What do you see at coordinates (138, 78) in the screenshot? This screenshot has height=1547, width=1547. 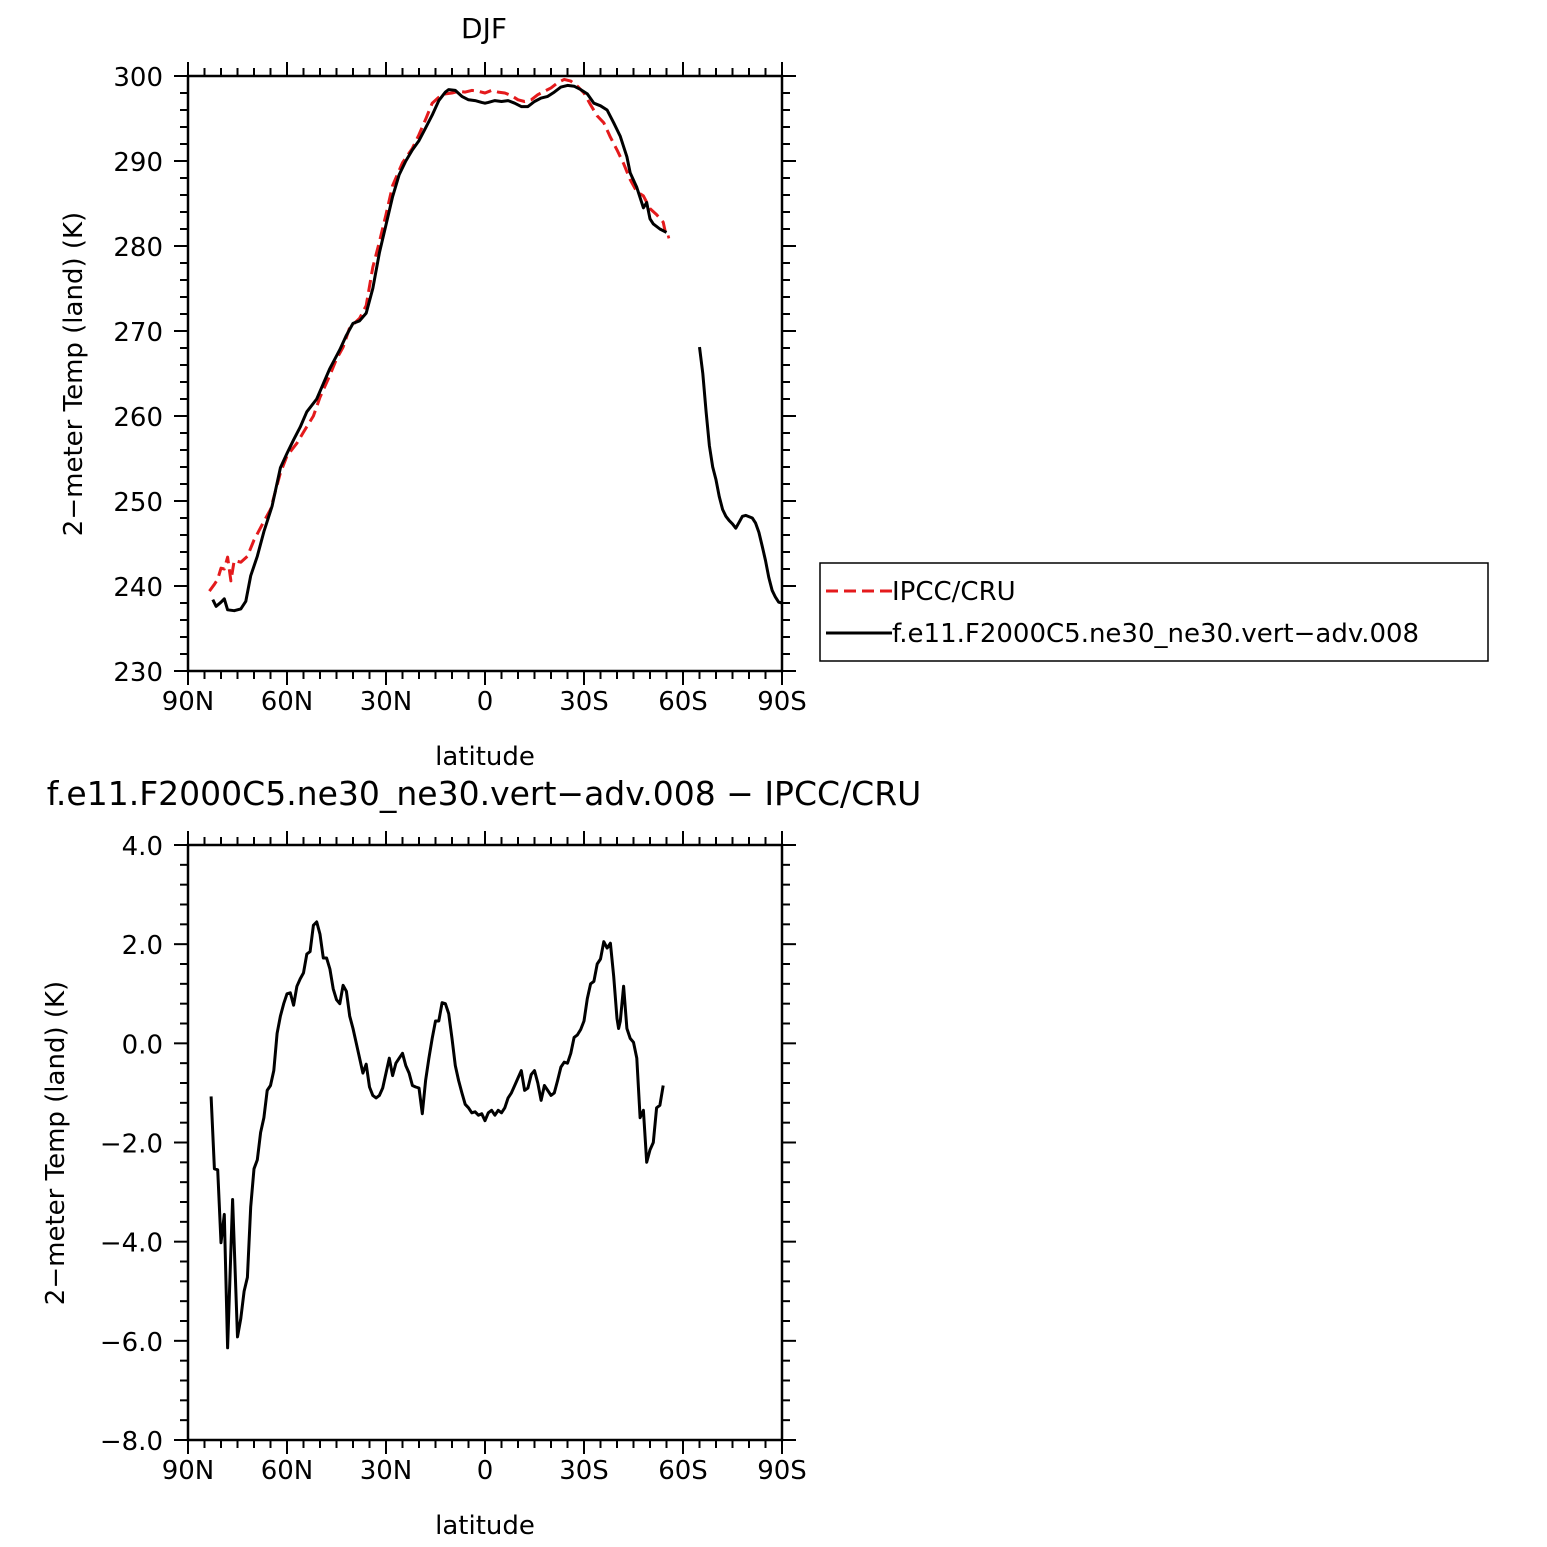 I see `top-y-tick-label: 300` at bounding box center [138, 78].